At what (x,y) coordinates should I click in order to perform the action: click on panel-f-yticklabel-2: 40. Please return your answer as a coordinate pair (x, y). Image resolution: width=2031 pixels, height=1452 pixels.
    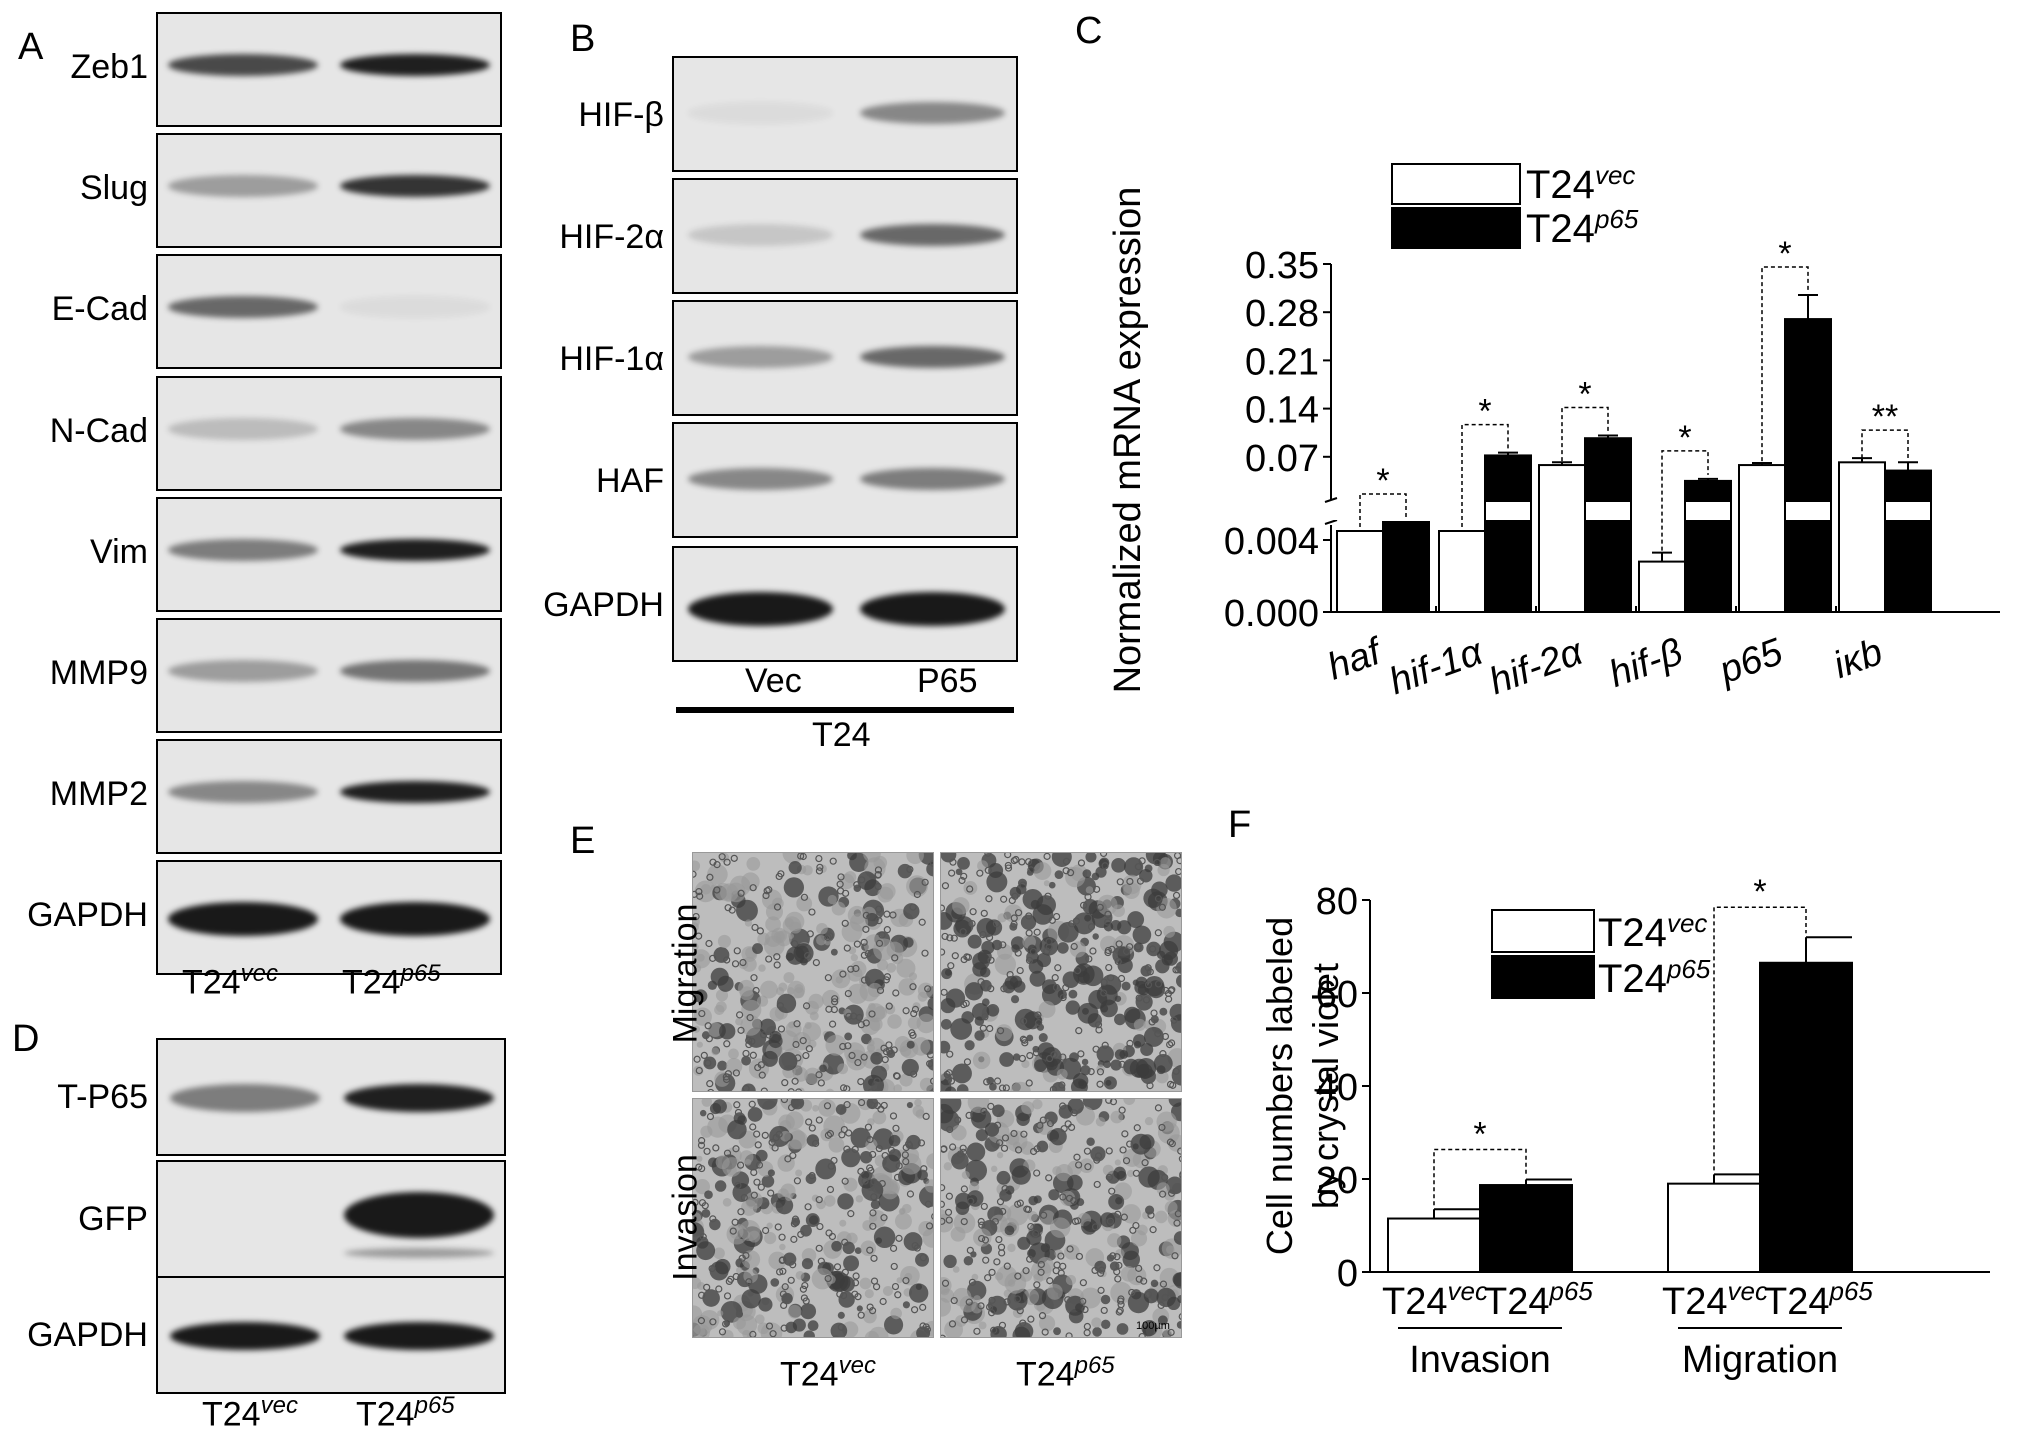
    Looking at the image, I should click on (1337, 1088).